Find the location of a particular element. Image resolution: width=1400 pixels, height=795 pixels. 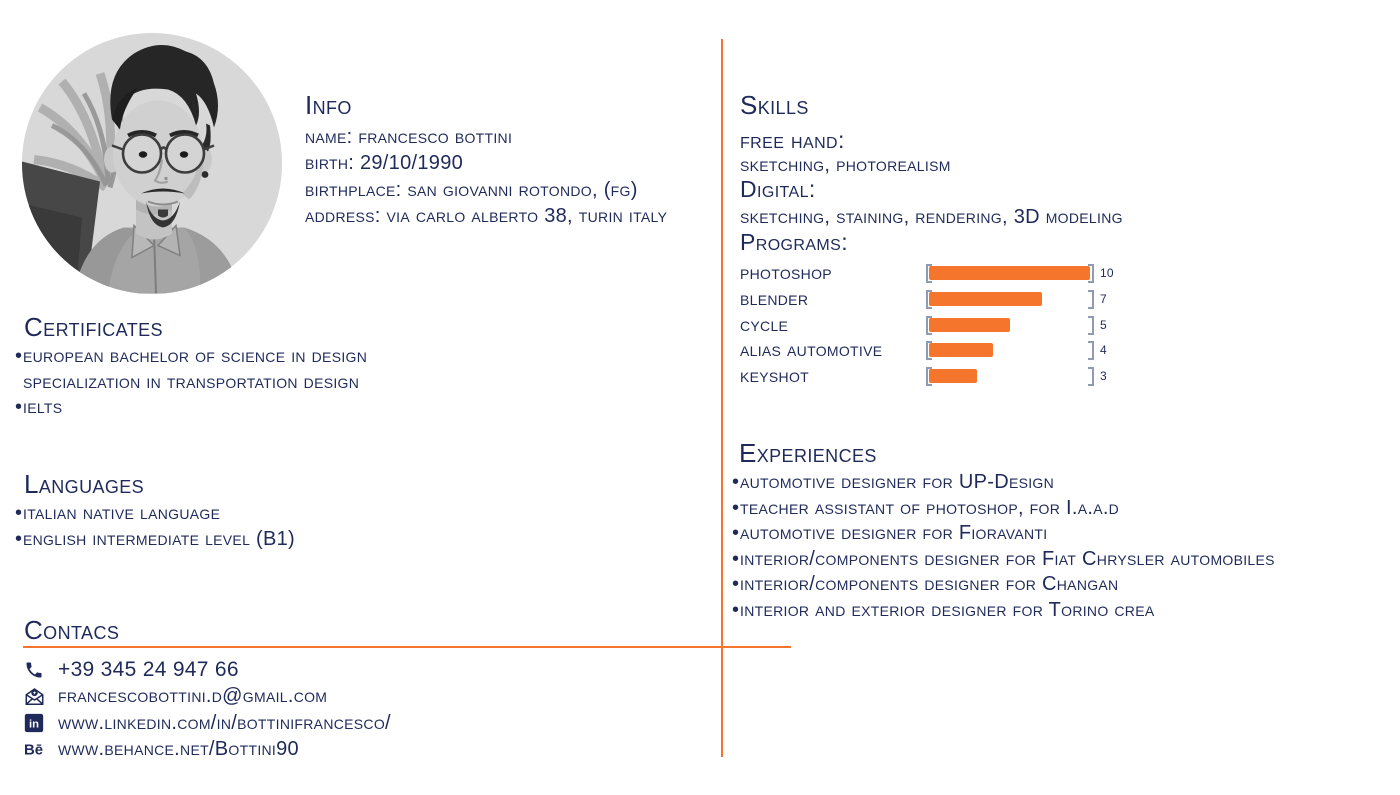

svg-text: Bē is located at coordinates (33, 750).